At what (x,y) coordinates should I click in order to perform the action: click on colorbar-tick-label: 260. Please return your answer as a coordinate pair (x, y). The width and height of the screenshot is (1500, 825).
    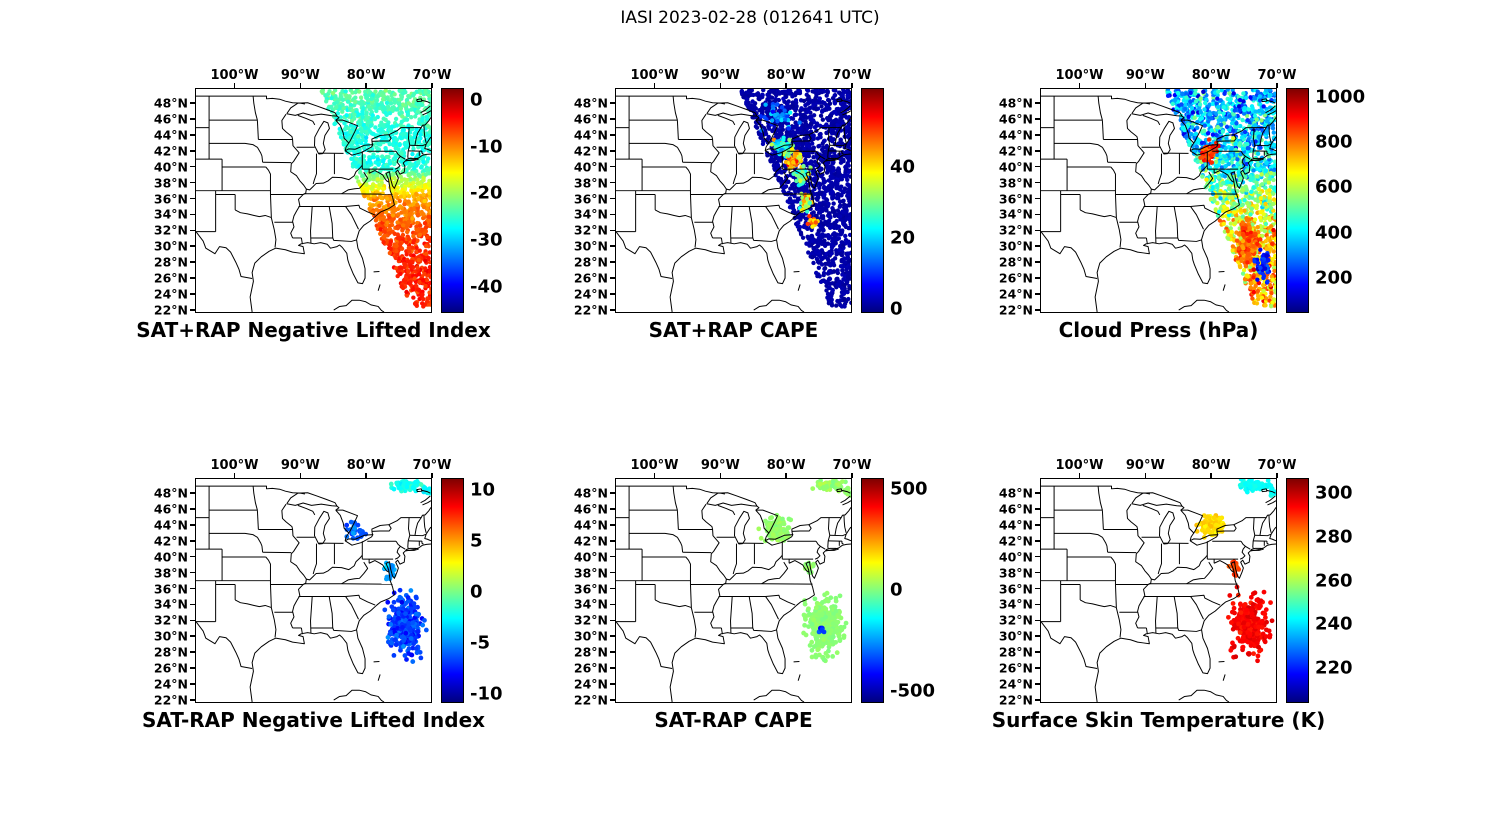
    Looking at the image, I should click on (1334, 581).